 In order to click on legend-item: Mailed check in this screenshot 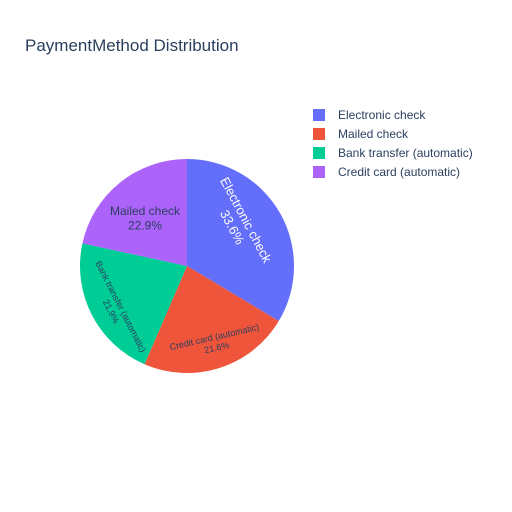, I will do `click(361, 134)`.